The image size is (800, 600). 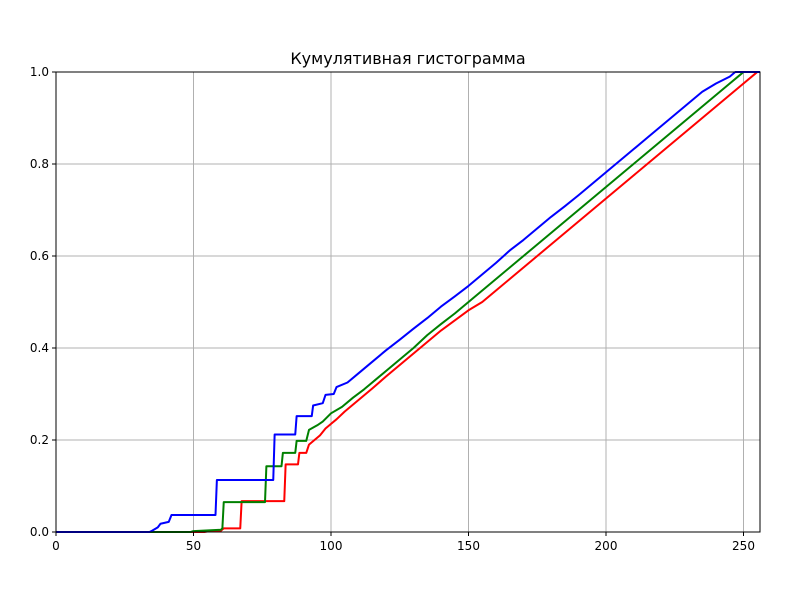 I want to click on x-axis: 0 50 100 150 200 250, so click(x=403, y=542).